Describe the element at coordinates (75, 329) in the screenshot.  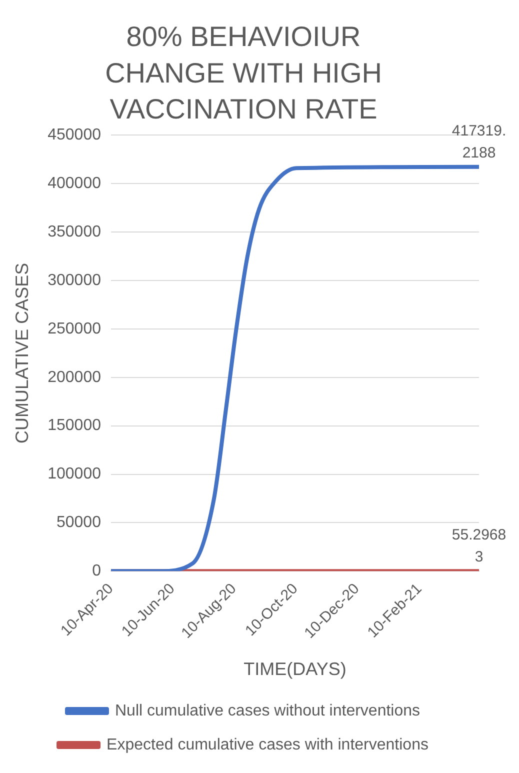
I see `y-tick-label: 250000` at that location.